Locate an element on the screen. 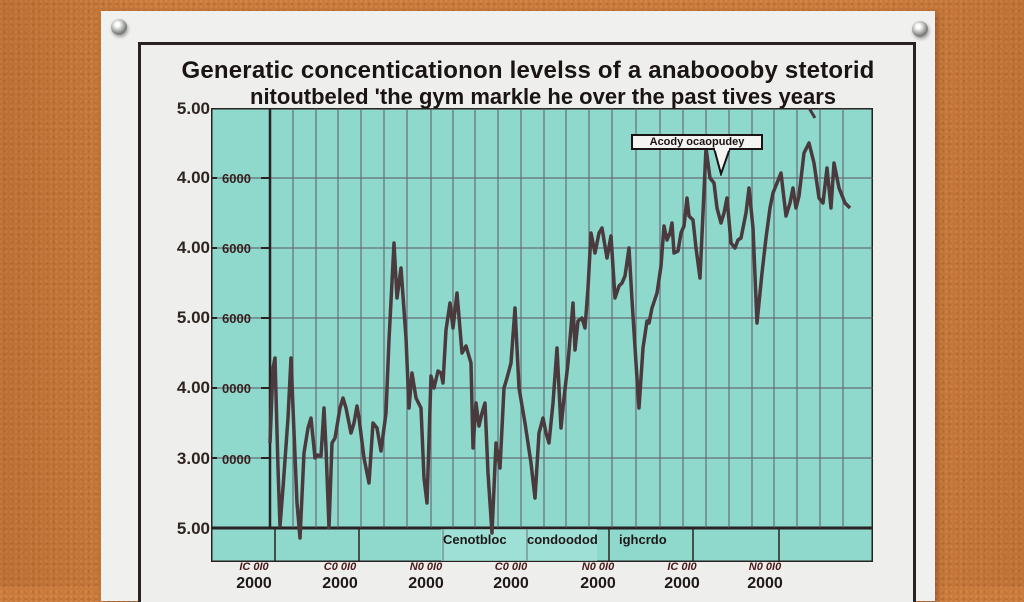 Image resolution: width=1024 pixels, height=602 pixels. annotation-callout: Acody ocaopudey is located at coordinates (697, 142).